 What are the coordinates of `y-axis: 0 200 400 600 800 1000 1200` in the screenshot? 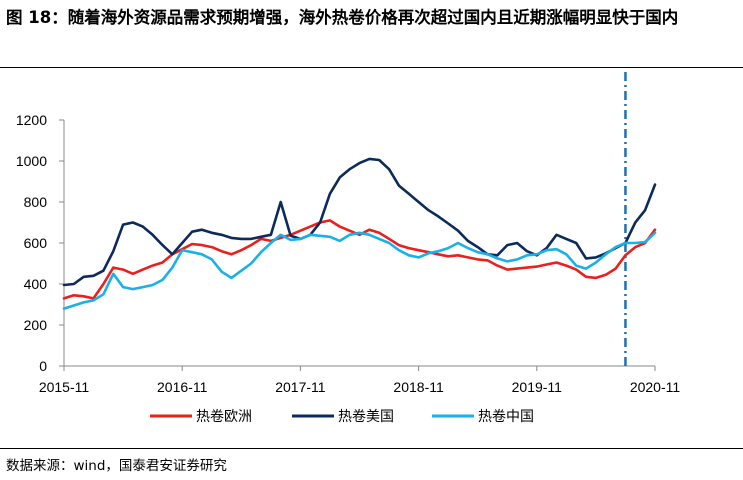 It's located at (40, 243).